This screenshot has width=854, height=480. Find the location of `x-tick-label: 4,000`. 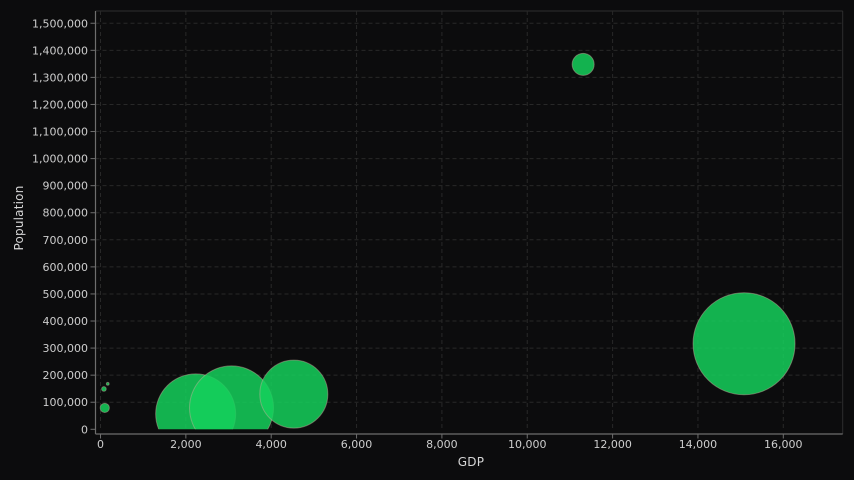

x-tick-label: 4,000 is located at coordinates (271, 444).